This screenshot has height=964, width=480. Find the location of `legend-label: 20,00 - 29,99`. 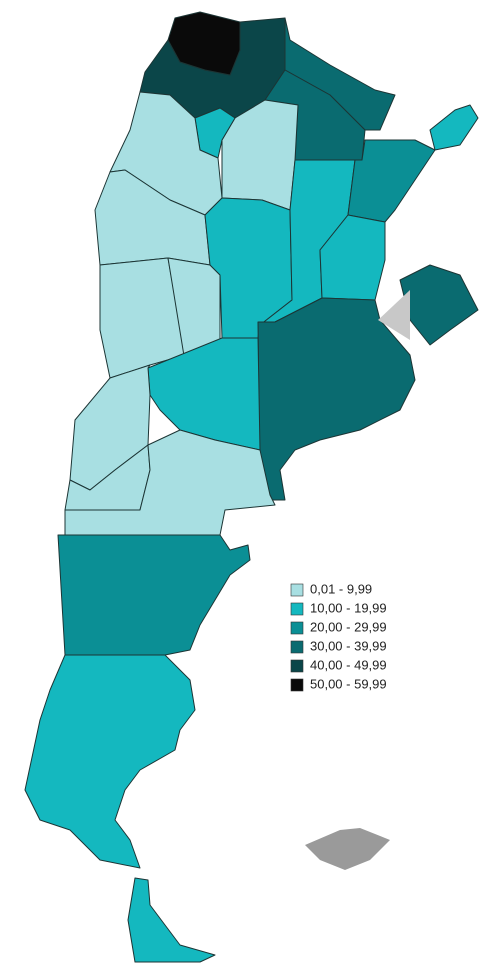

legend-label: 20,00 - 29,99 is located at coordinates (348, 626).